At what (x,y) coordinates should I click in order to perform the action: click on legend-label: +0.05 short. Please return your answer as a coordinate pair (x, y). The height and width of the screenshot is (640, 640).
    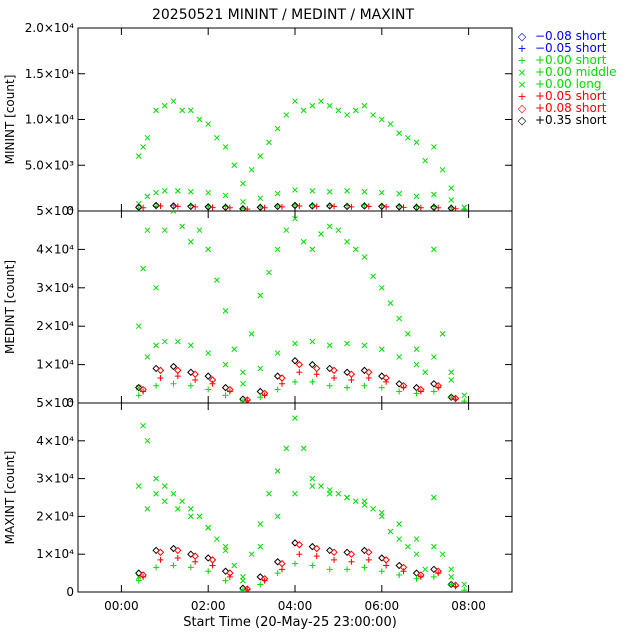
    Looking at the image, I should click on (571, 96).